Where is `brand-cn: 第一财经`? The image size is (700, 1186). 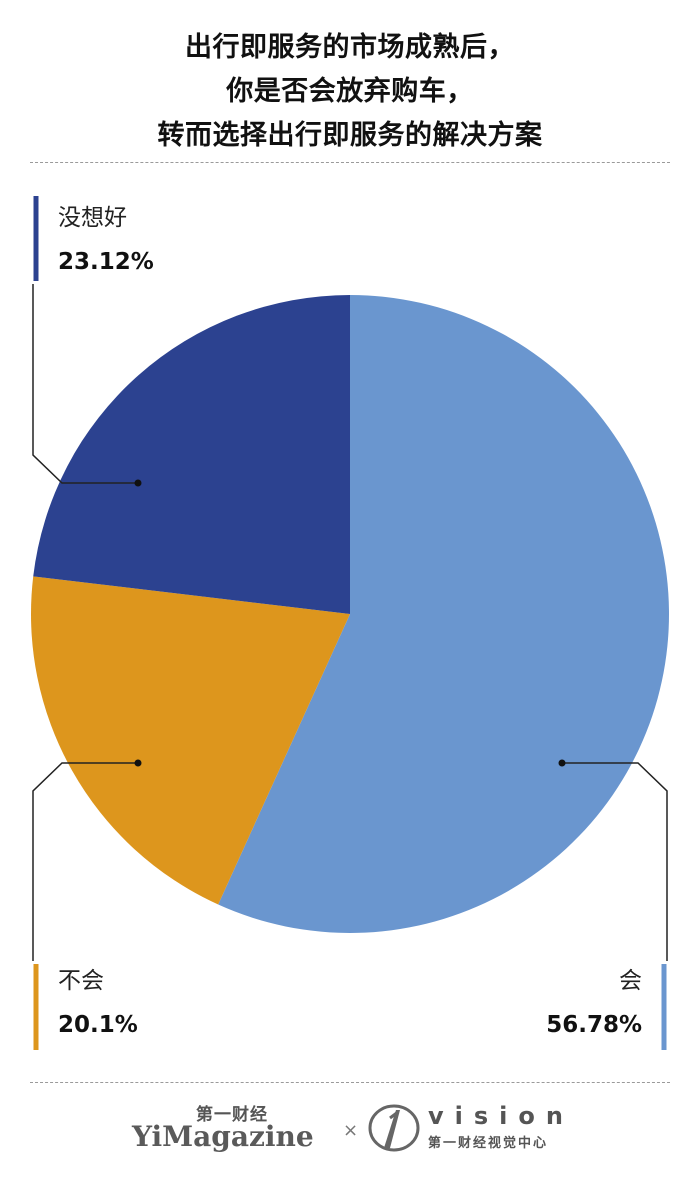 brand-cn: 第一财经 is located at coordinates (232, 1115).